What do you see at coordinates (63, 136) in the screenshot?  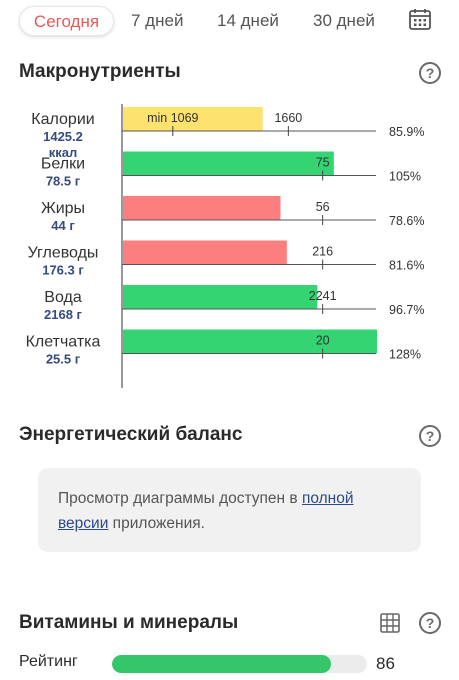 I see `row-value-0-0: 1425.2` at bounding box center [63, 136].